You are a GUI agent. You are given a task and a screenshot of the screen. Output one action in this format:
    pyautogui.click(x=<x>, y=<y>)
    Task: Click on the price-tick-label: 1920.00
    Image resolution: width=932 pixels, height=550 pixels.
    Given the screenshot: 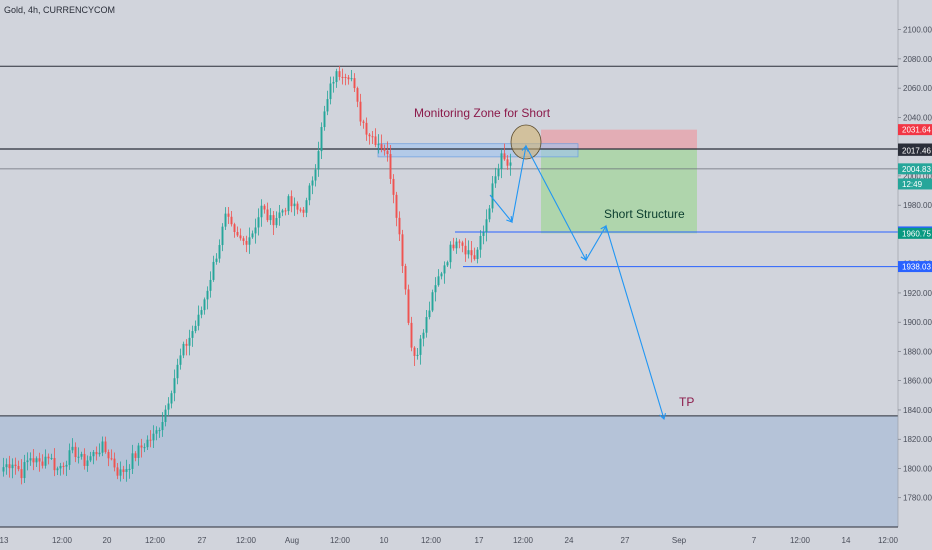 What is the action you would take?
    pyautogui.click(x=917, y=293)
    